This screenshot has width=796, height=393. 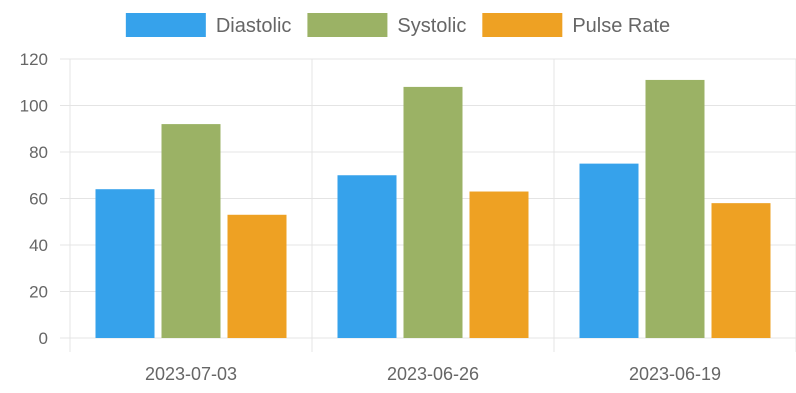 What do you see at coordinates (367, 256) in the screenshot?
I see `bar-diastolic: Diastolic 2023-06-26: 70` at bounding box center [367, 256].